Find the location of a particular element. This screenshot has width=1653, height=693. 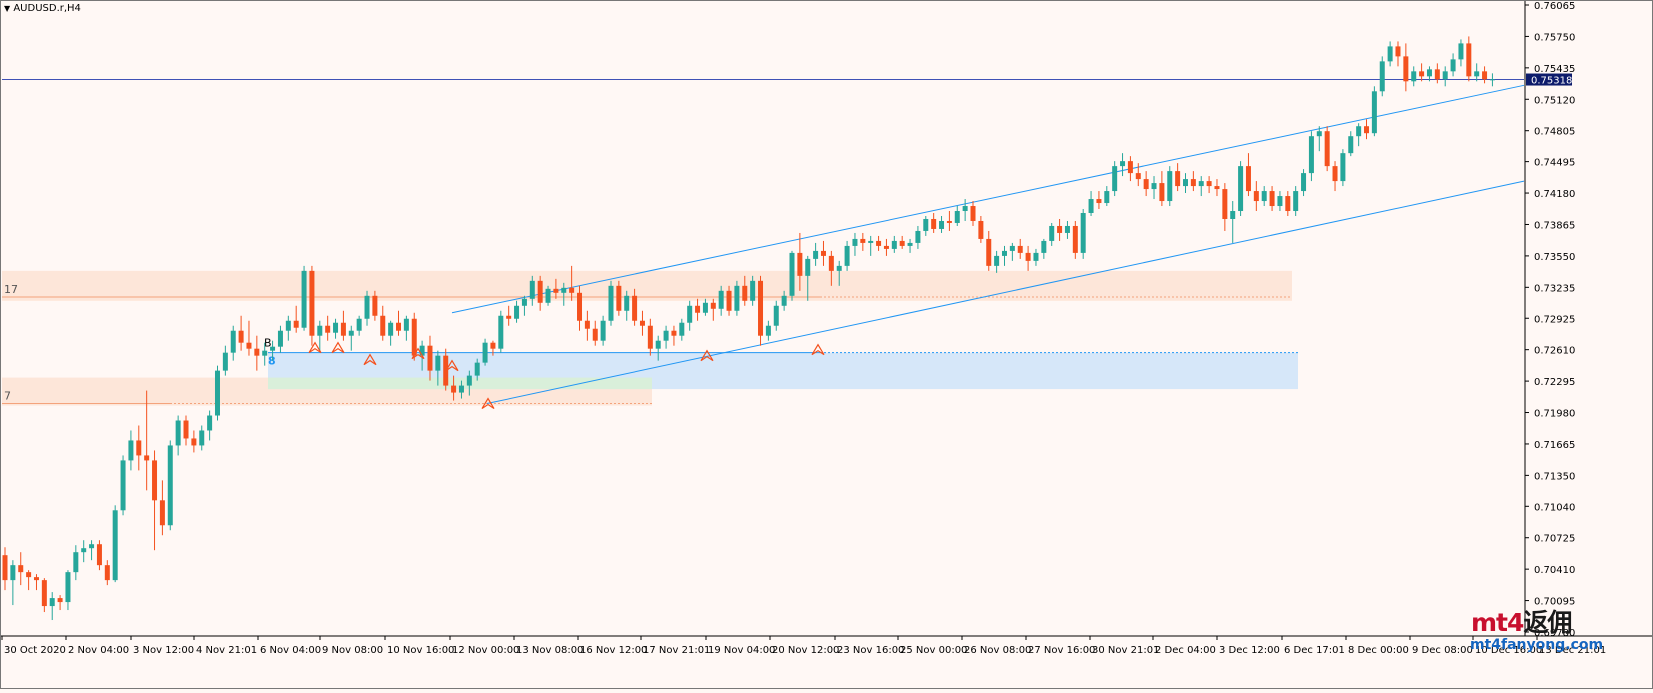

triangle-down-icon: ▼ is located at coordinates (7, 8).